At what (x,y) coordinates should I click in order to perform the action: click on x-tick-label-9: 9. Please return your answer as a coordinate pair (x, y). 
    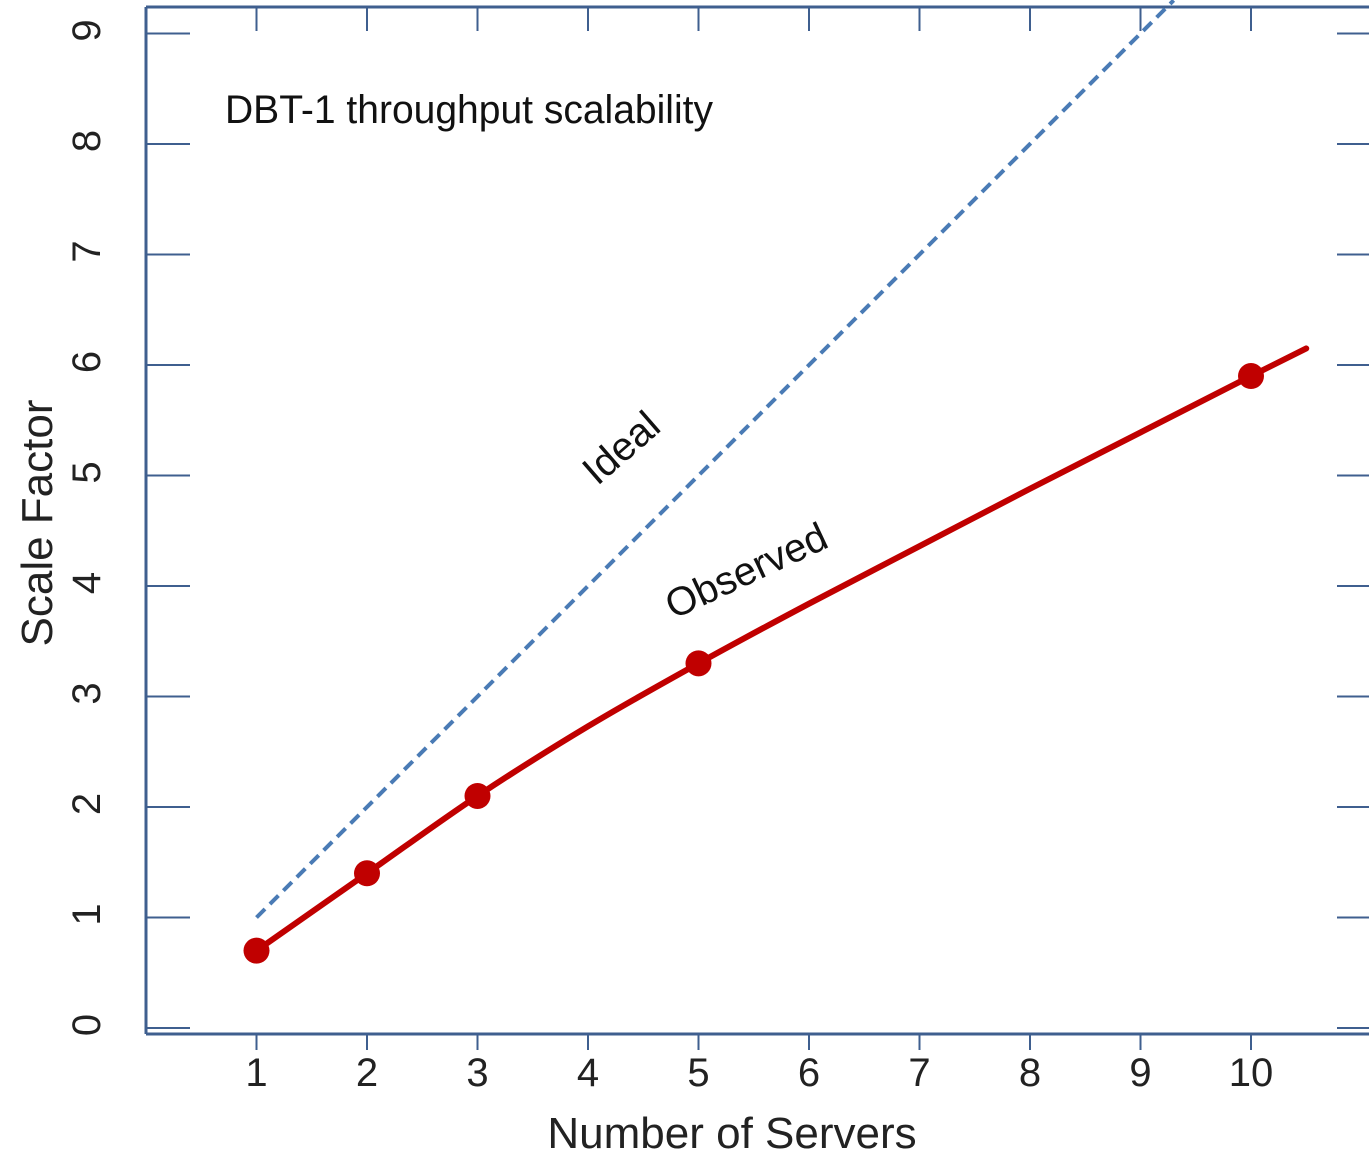
    Looking at the image, I should click on (1140, 1073).